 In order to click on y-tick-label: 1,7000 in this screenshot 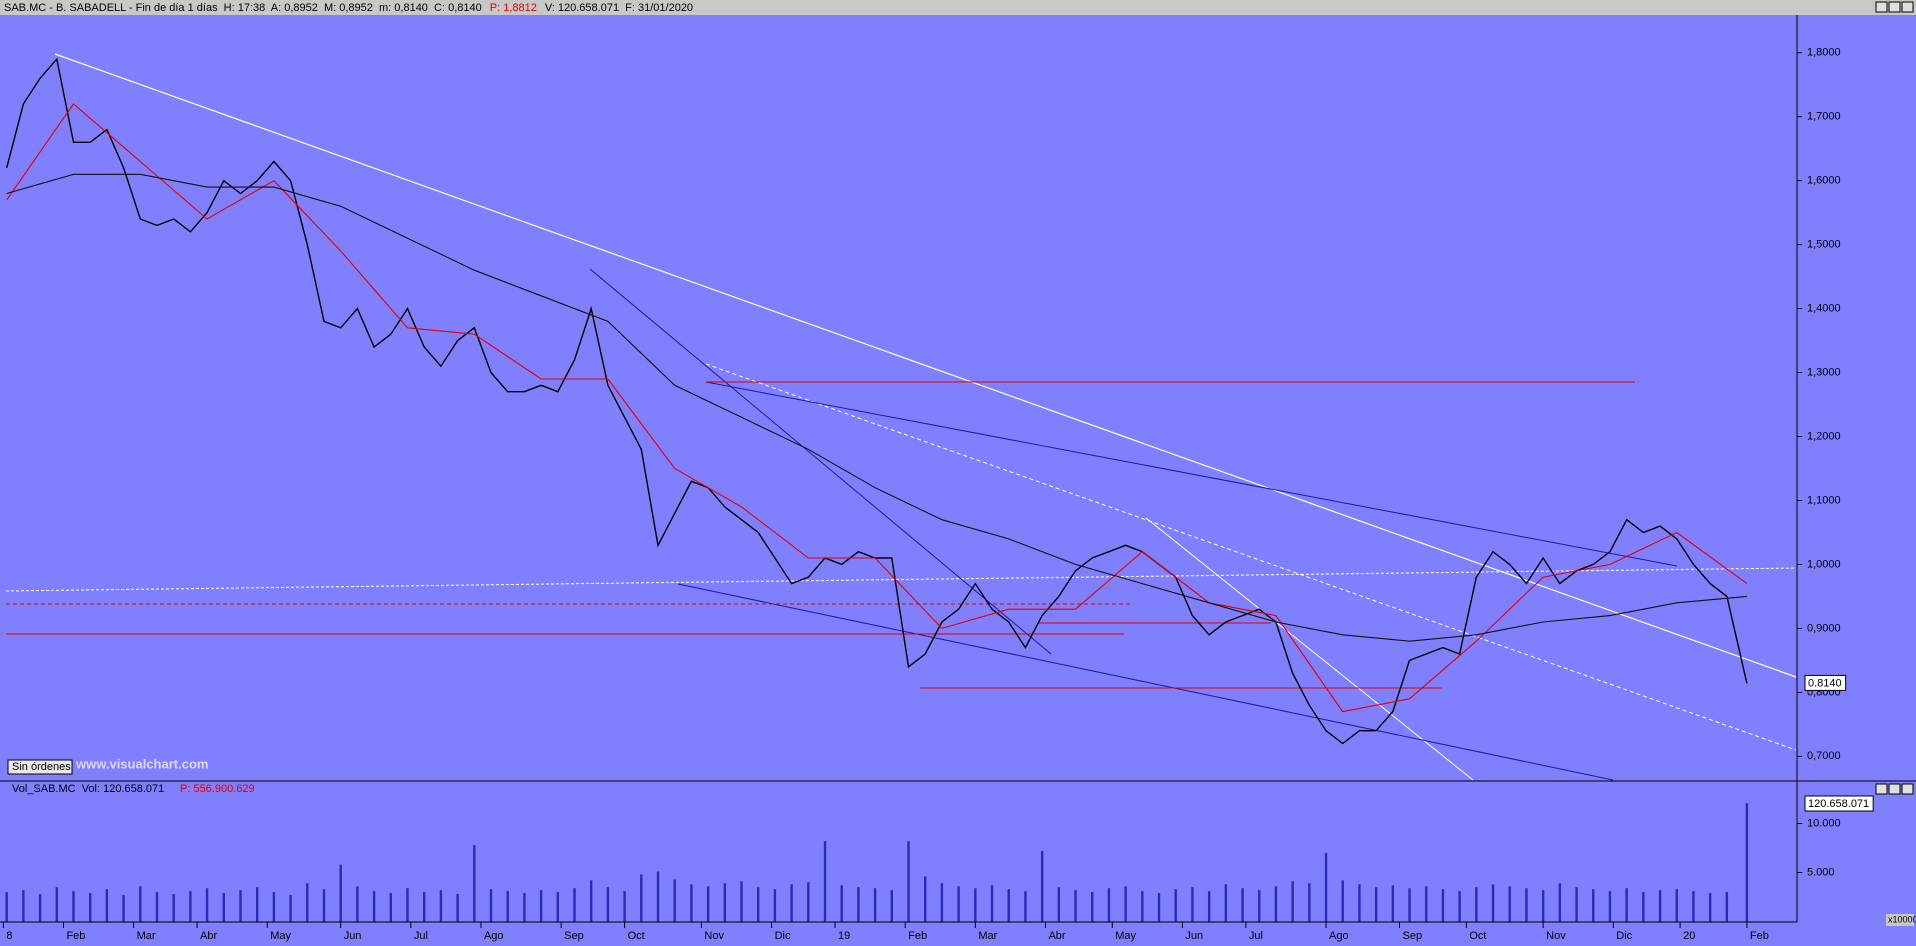, I will do `click(1824, 117)`.